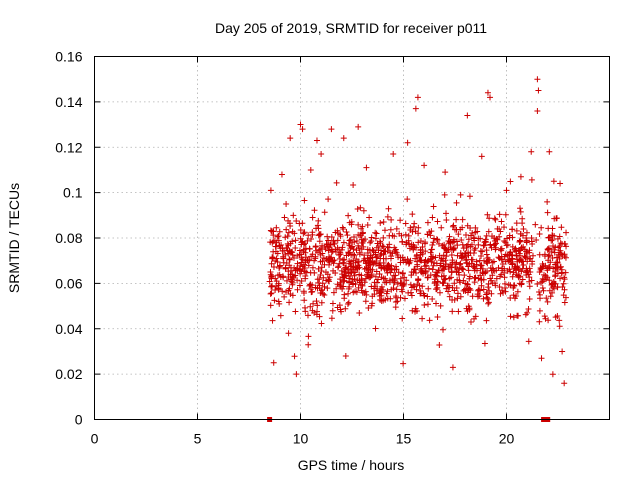 The image size is (640, 480). I want to click on x-tick-label: 15, so click(404, 439).